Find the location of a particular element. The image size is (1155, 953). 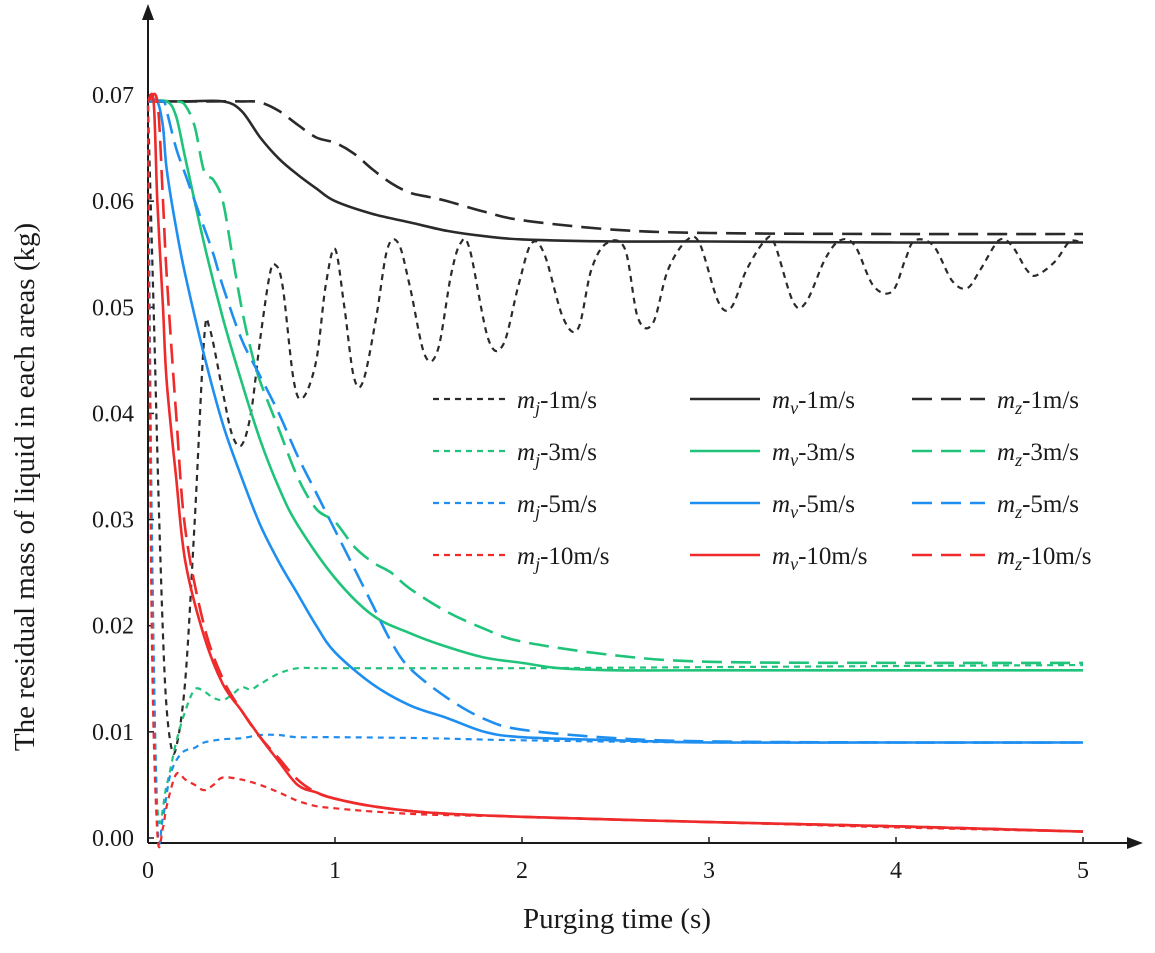

legend-label: mz-5m/s is located at coordinates (1038, 506).